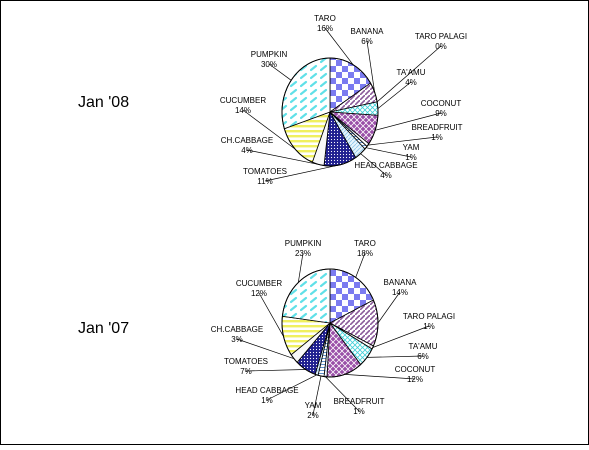 This screenshot has height=450, width=589. Describe the element at coordinates (246, 371) in the screenshot. I see `slice-percent-tomatoes: 7%` at that location.